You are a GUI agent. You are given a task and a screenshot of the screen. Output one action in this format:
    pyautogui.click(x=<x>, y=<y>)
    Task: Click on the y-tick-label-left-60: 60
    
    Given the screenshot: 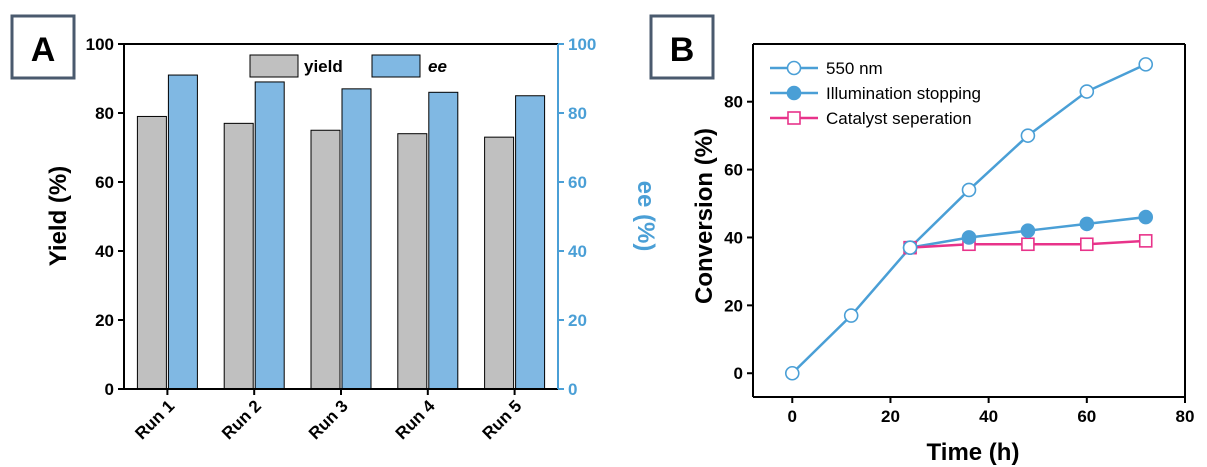 What is the action you would take?
    pyautogui.click(x=104, y=182)
    